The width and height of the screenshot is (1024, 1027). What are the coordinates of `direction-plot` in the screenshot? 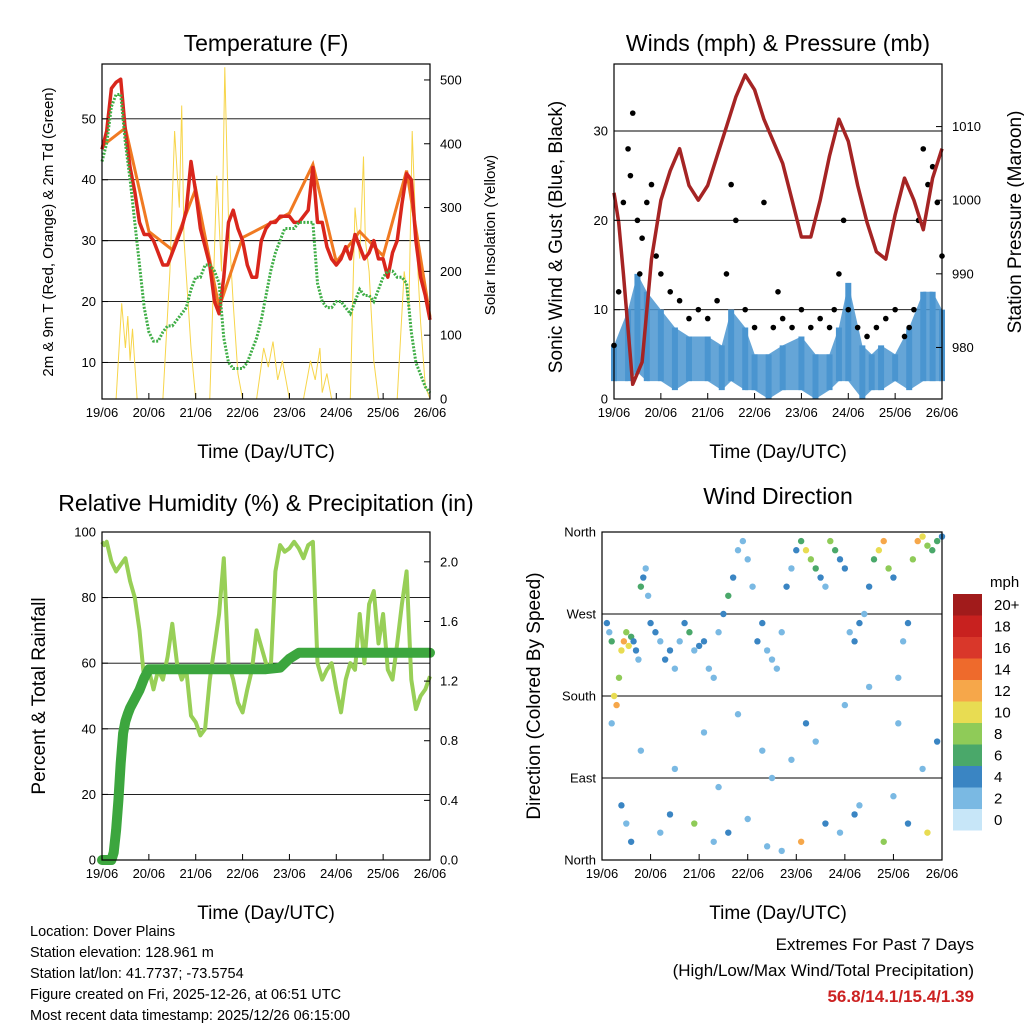 It's located at (774, 694).